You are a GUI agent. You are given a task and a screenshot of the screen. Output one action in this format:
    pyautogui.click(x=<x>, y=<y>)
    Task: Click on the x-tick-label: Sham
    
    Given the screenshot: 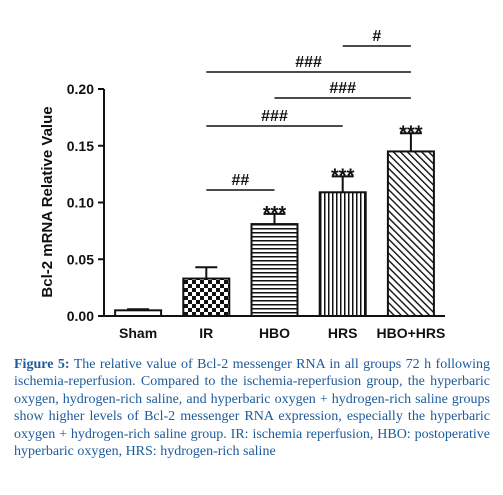 What is the action you would take?
    pyautogui.click(x=138, y=333)
    